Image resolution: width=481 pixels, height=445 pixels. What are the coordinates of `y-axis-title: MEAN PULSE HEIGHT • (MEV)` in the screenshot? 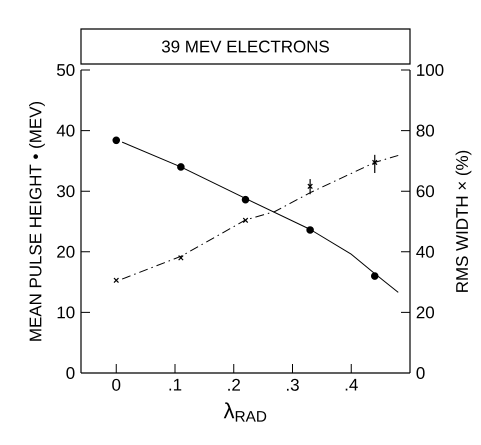 It's located at (37, 221).